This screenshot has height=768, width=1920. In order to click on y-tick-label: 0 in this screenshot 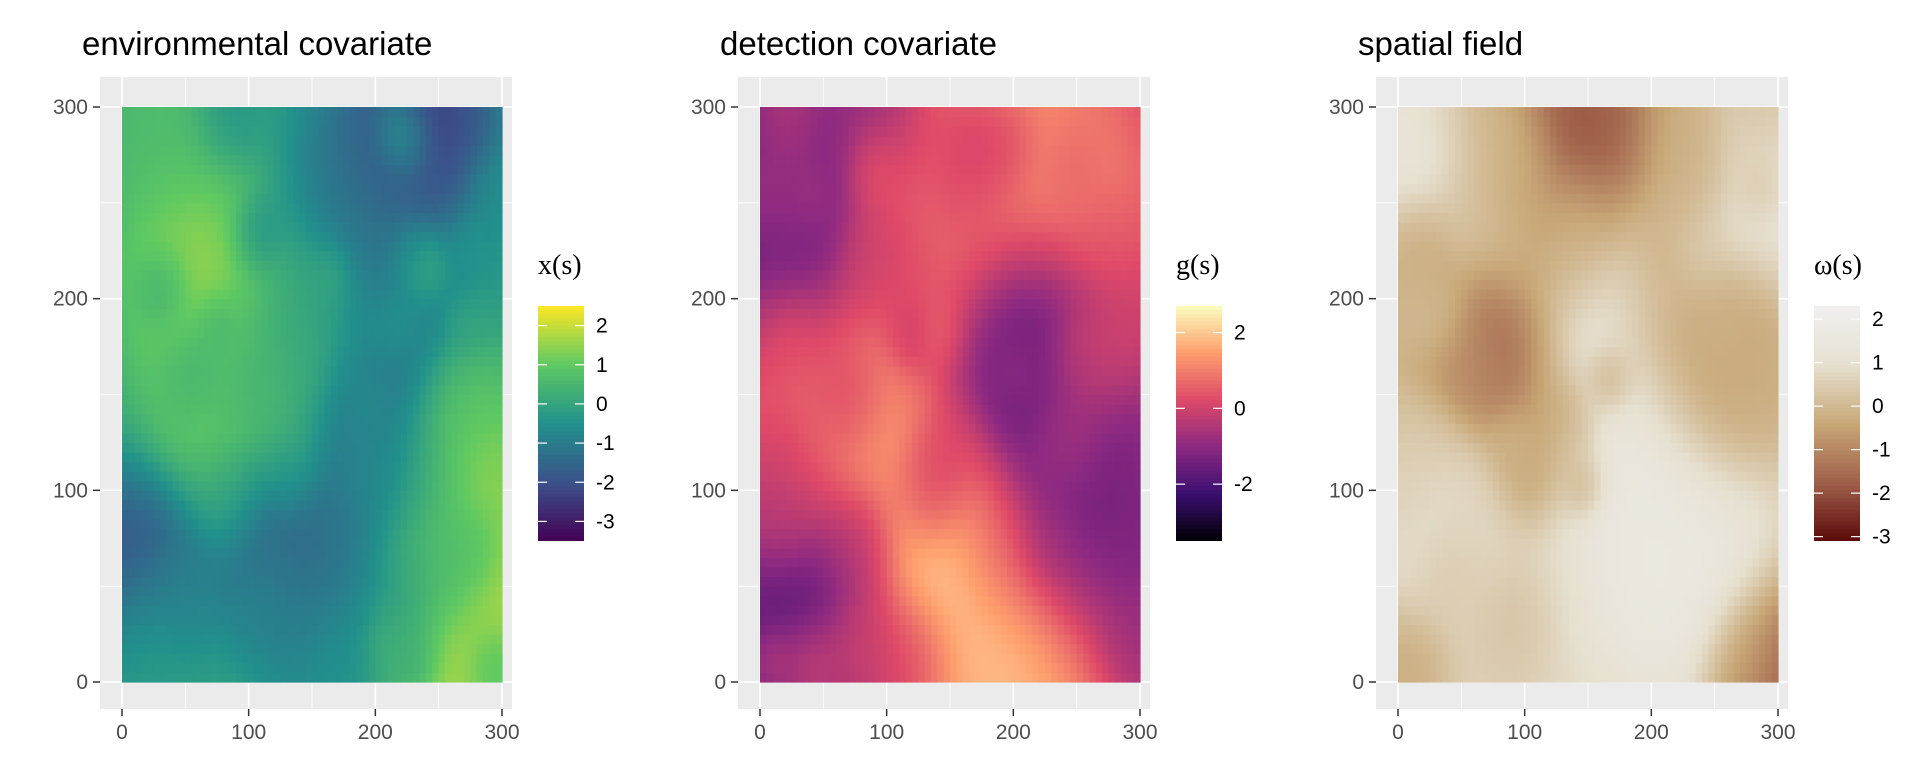, I will do `click(82, 682)`.